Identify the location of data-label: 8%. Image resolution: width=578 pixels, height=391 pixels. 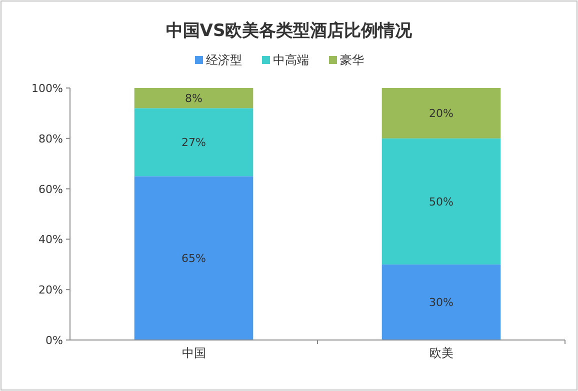
(193, 99).